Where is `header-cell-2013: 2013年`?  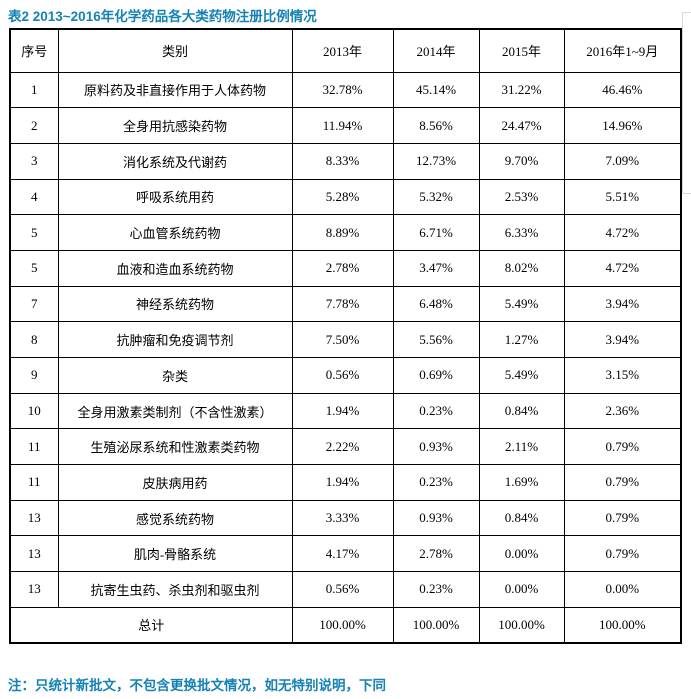 header-cell-2013: 2013年 is located at coordinates (342, 50).